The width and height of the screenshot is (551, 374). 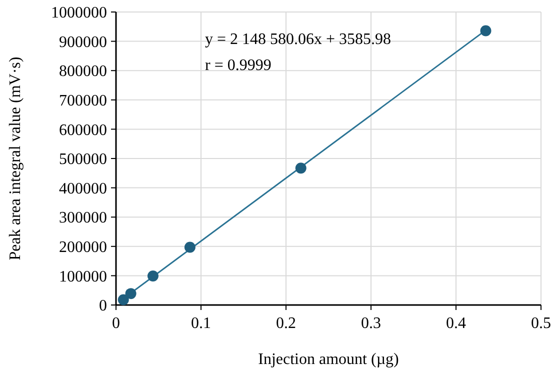 What do you see at coordinates (83, 218) in the screenshot?
I see `y-tick-label: 300000` at bounding box center [83, 218].